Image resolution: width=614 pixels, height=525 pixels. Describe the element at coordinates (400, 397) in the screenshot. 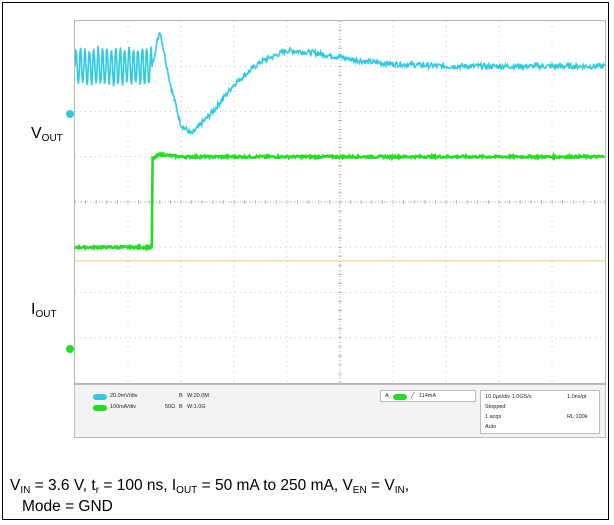

I see `trigger-channel-pill` at that location.